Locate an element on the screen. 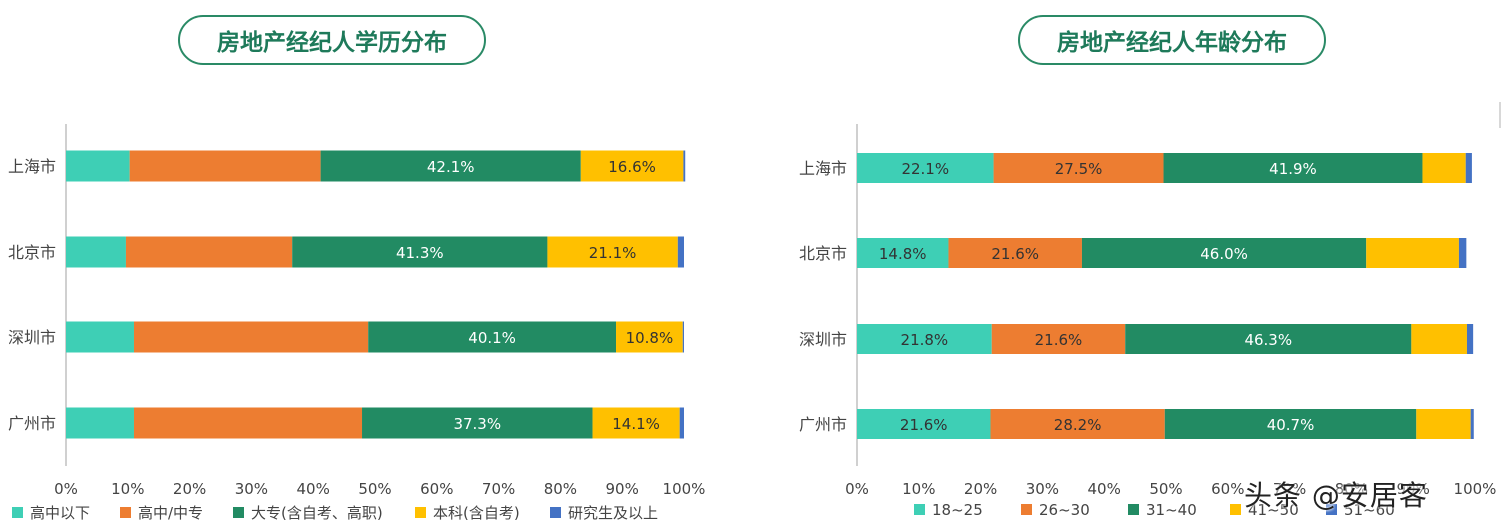 The width and height of the screenshot is (1501, 531). edge-divider is located at coordinates (1500, 115).